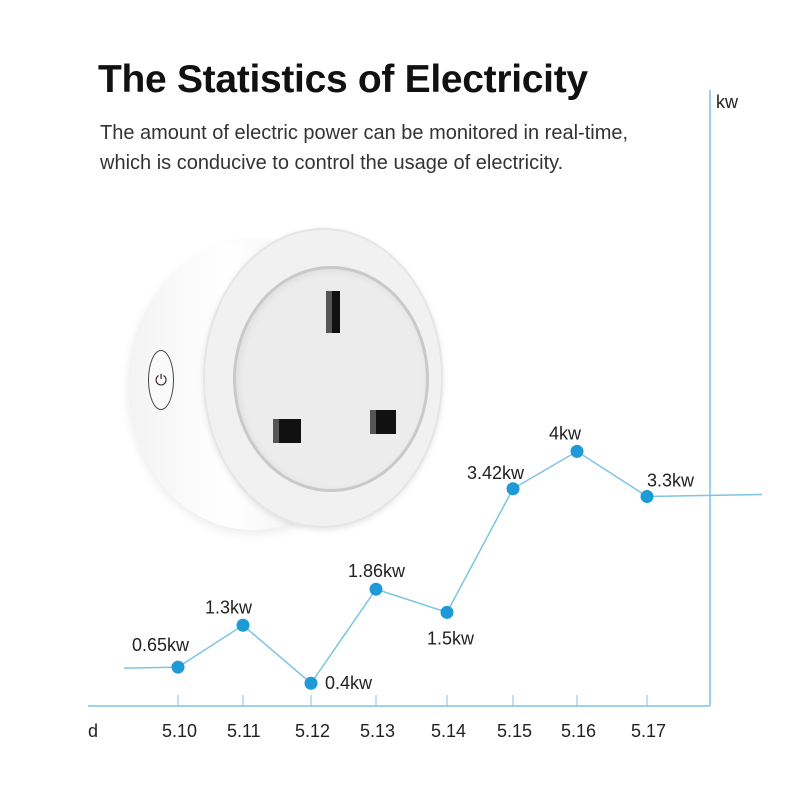 The width and height of the screenshot is (800, 800). Describe the element at coordinates (93, 731) in the screenshot. I see `x-axis-label: d` at that location.